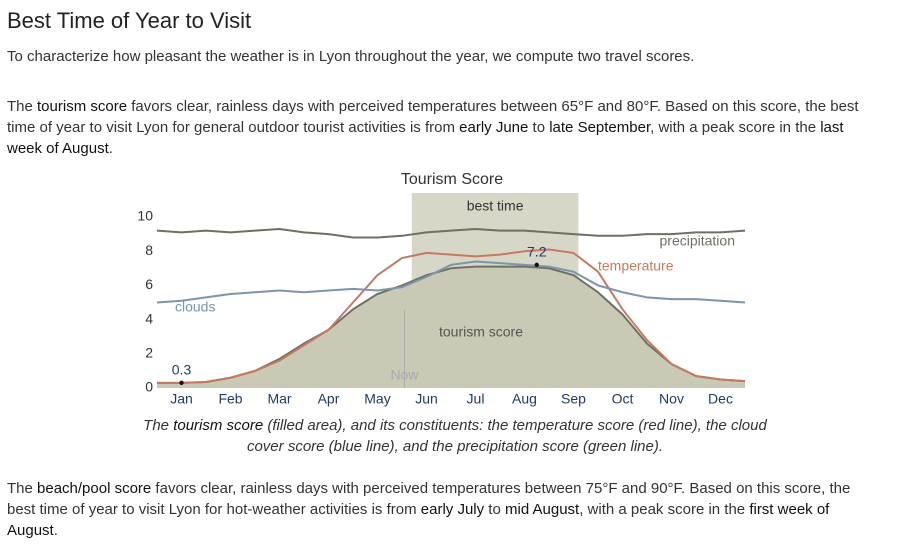 The image size is (907, 552). What do you see at coordinates (573, 399) in the screenshot?
I see `x-tick-label: Sep` at bounding box center [573, 399].